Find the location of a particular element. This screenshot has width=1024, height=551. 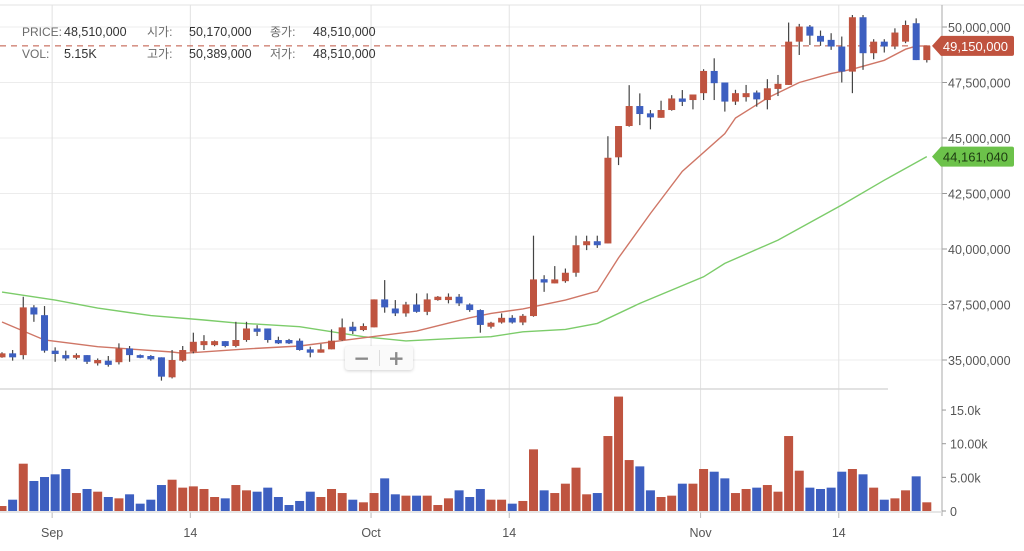

date-tick-label: Nov is located at coordinates (700, 533).